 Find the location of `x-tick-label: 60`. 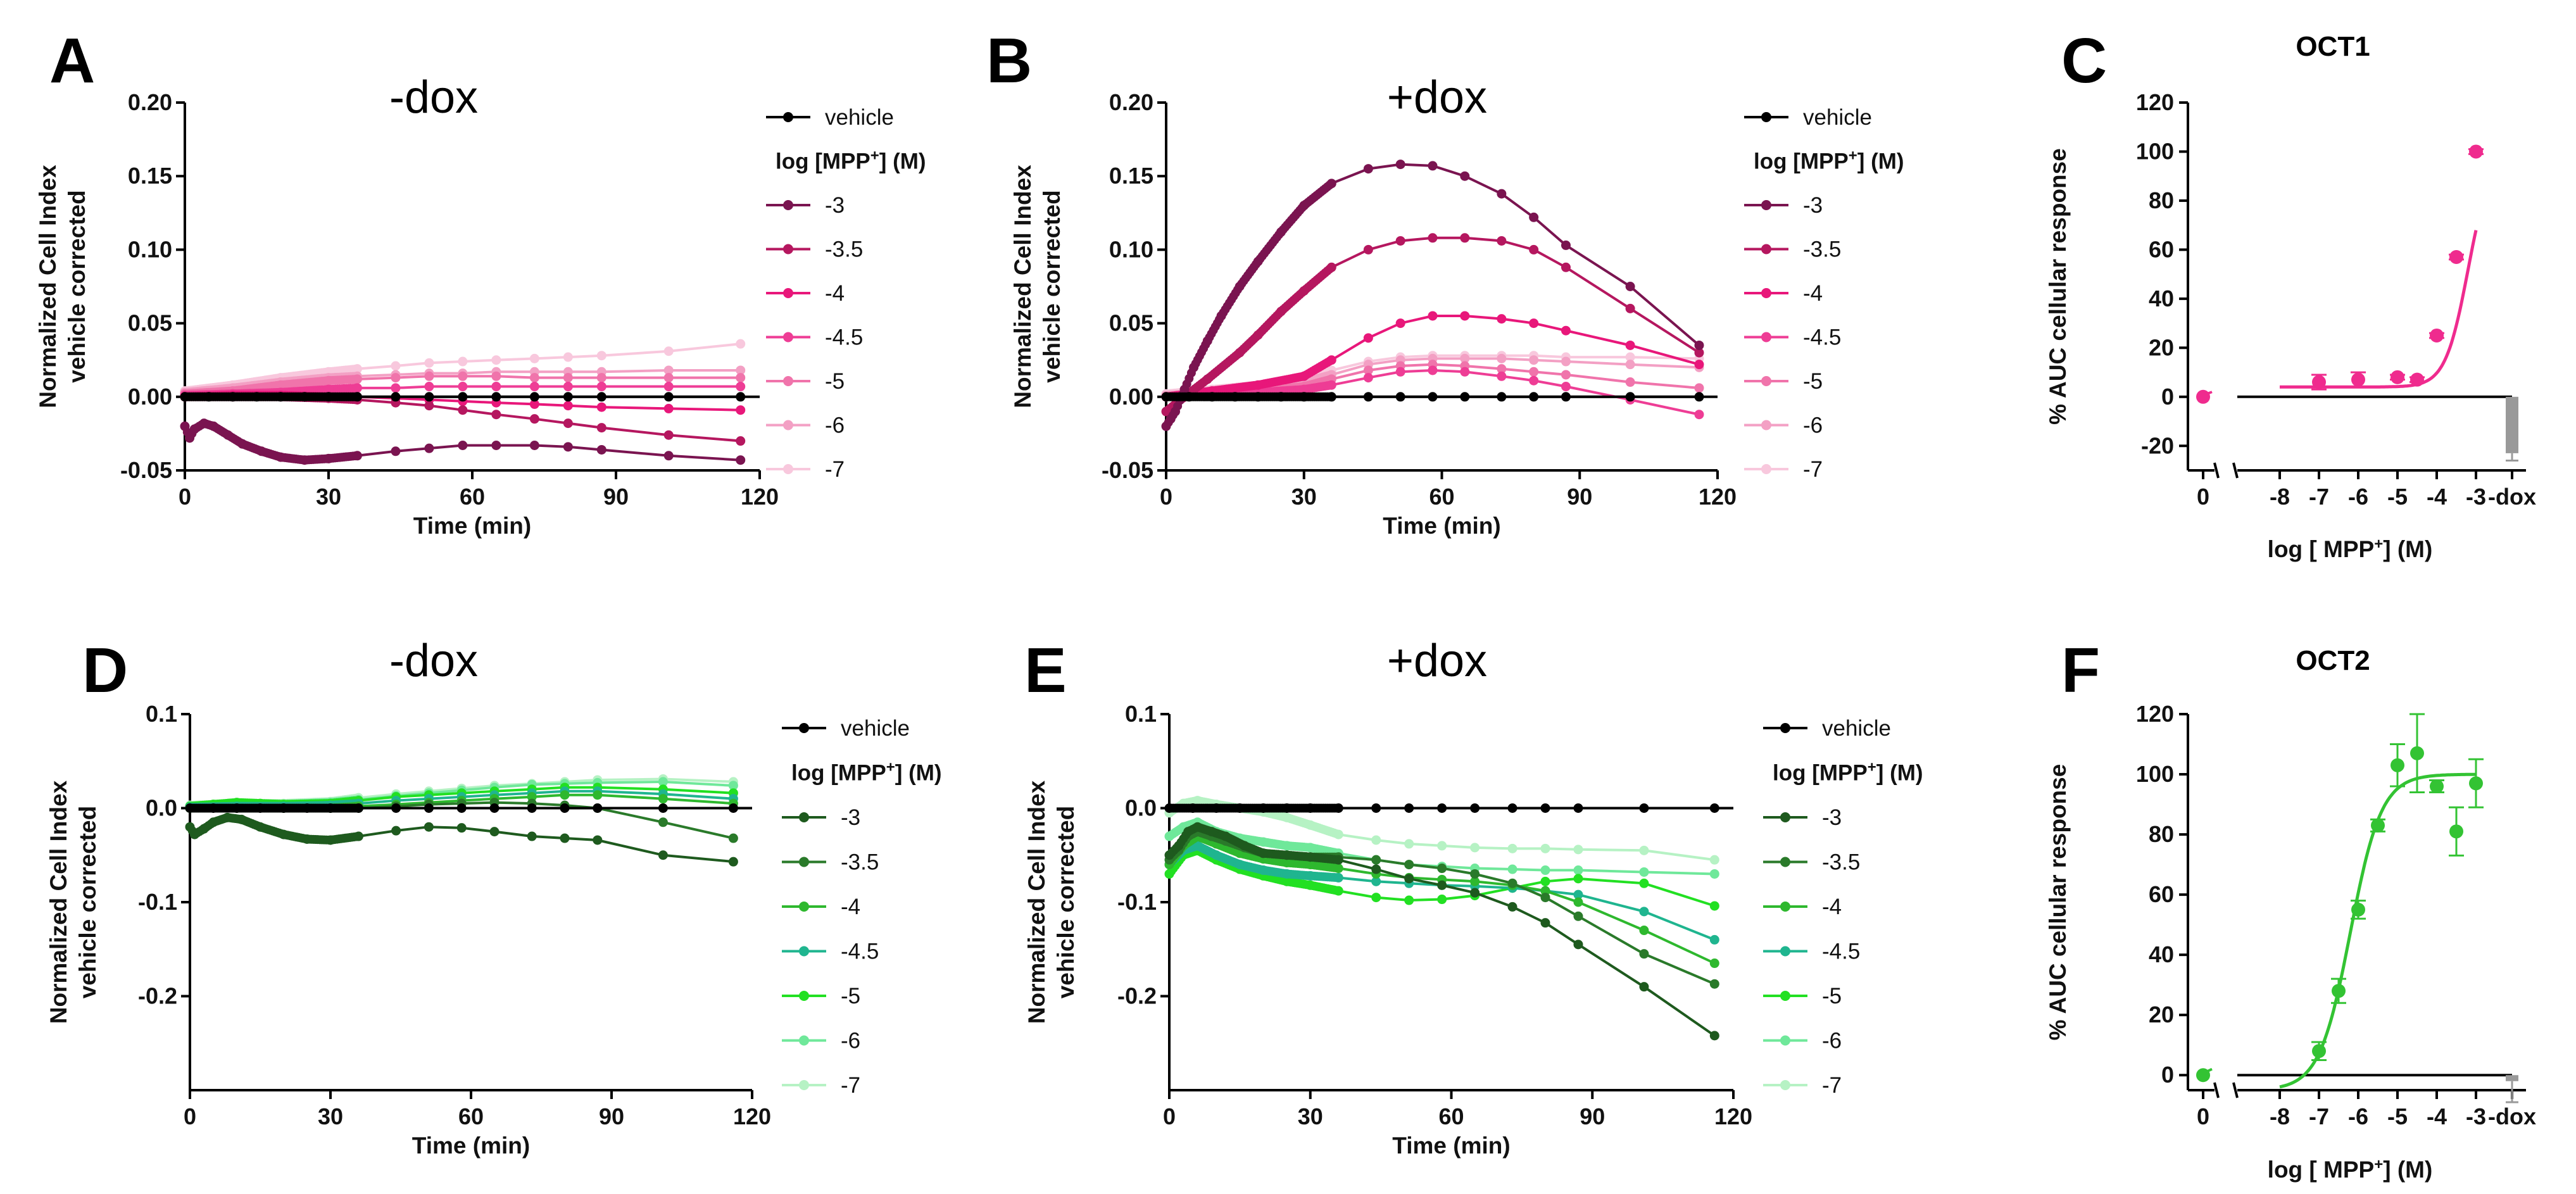

x-tick-label: 60 is located at coordinates (471, 1116).